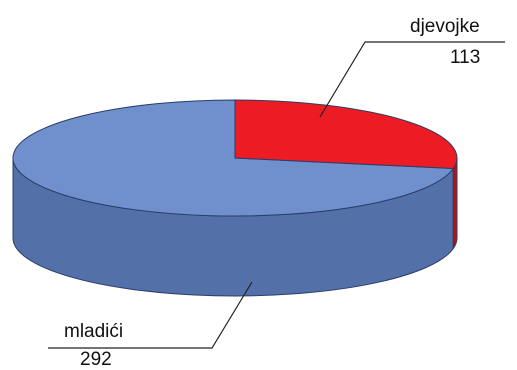 This screenshot has height=370, width=517. Describe the element at coordinates (96, 359) in the screenshot. I see `label-mladici-value: 292` at that location.